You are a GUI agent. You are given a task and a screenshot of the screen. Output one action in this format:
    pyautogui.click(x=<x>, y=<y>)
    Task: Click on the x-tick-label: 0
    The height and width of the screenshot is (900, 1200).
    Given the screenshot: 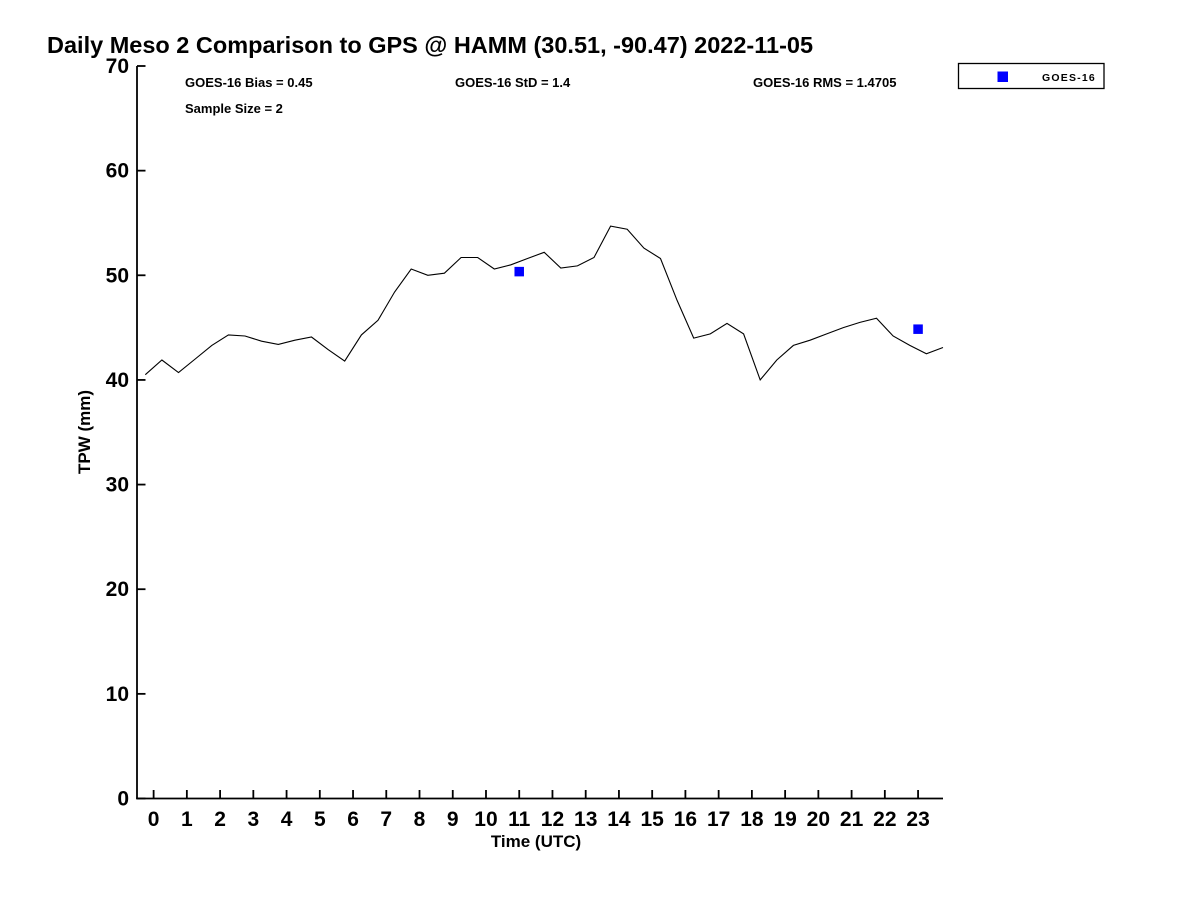 What is the action you would take?
    pyautogui.click(x=154, y=819)
    